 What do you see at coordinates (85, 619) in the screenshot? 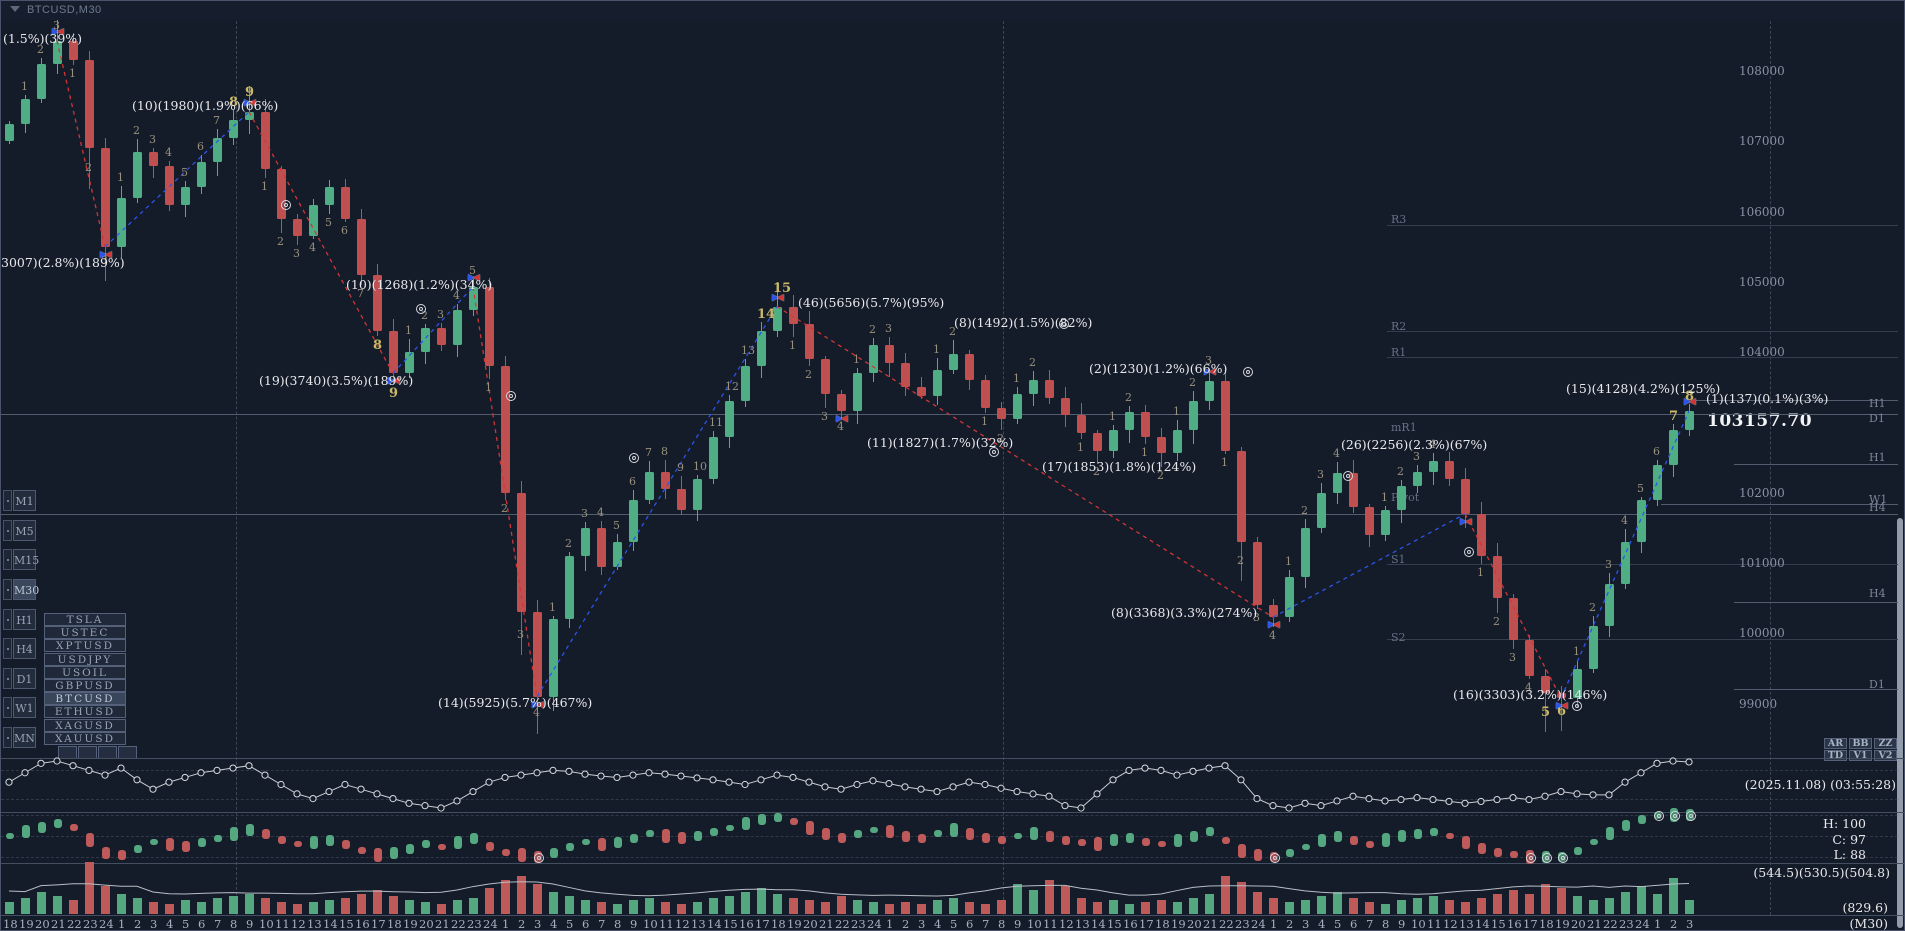
I see `watchlist-item-tsla: TSLA` at bounding box center [85, 619].